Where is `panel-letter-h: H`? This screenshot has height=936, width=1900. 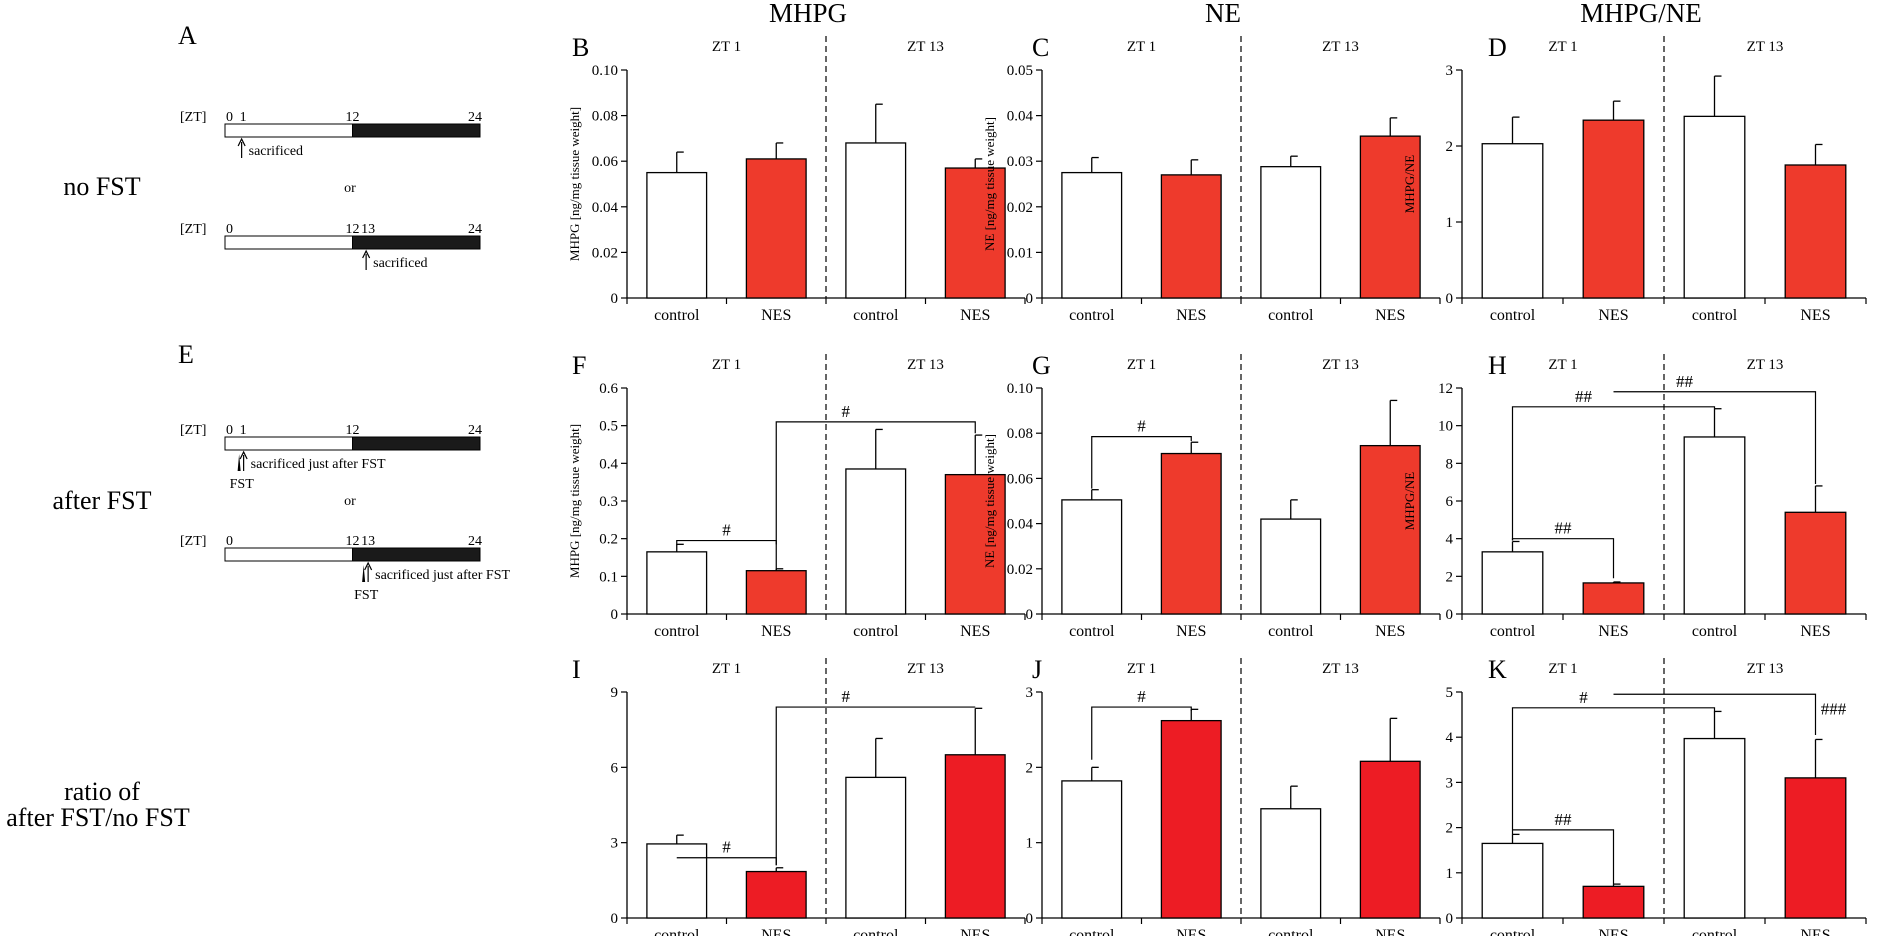
panel-letter-h: H is located at coordinates (1497, 365).